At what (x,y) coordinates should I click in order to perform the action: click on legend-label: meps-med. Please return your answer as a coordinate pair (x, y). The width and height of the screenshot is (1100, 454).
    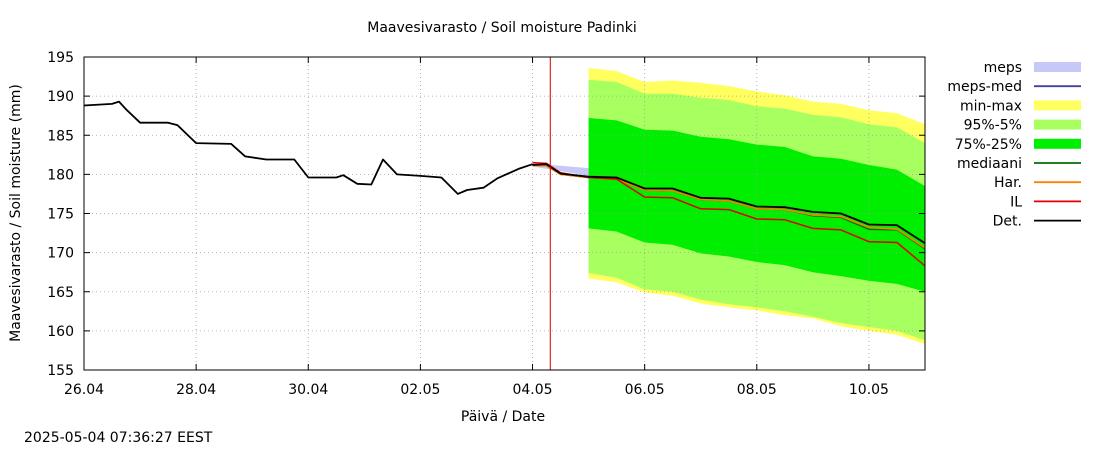
    Looking at the image, I should click on (984, 87).